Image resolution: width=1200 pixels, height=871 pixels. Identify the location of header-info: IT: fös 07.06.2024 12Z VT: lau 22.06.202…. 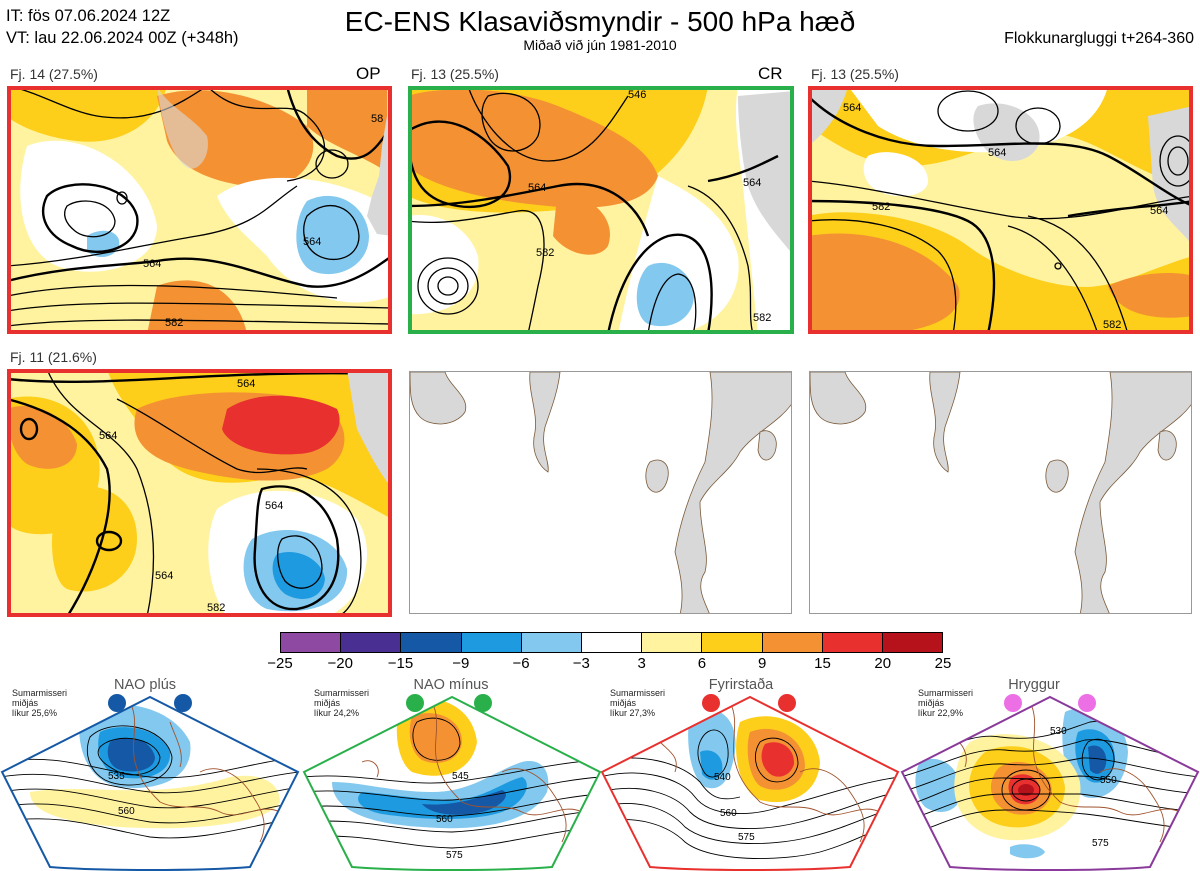
(122, 27).